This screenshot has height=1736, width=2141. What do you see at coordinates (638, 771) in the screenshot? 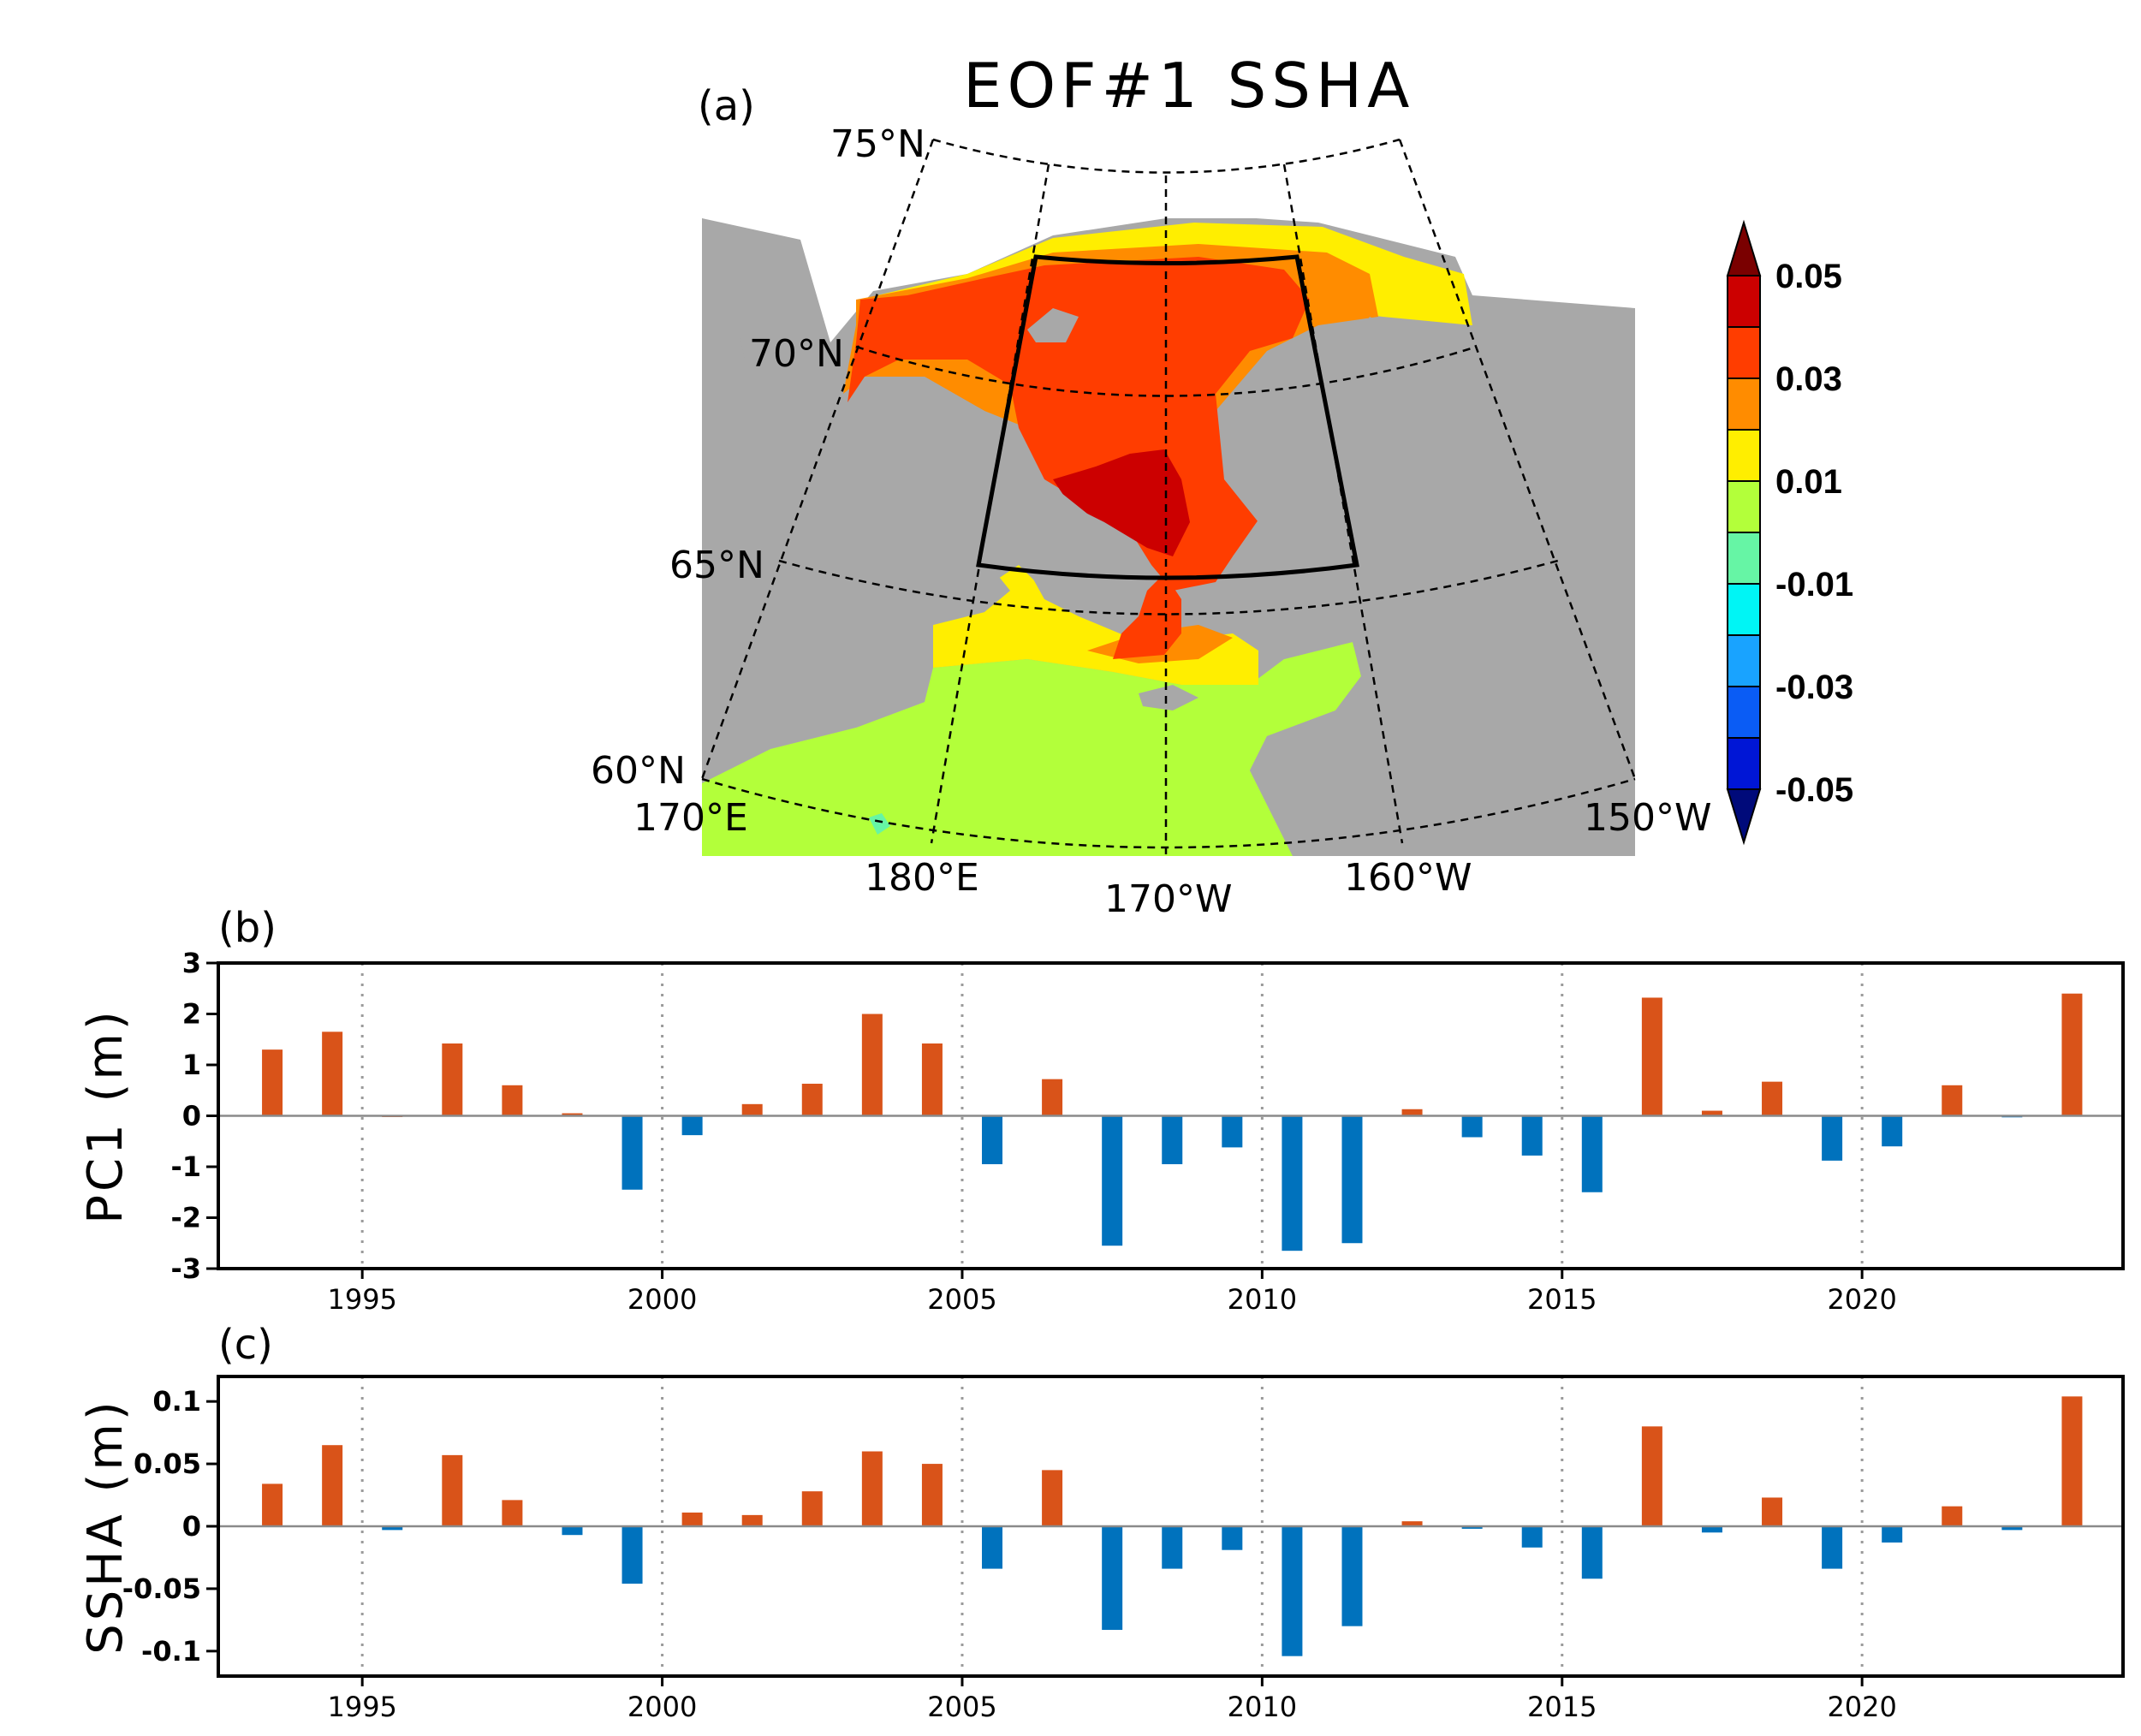
I see `lat-label-60n: 60°N` at bounding box center [638, 771].